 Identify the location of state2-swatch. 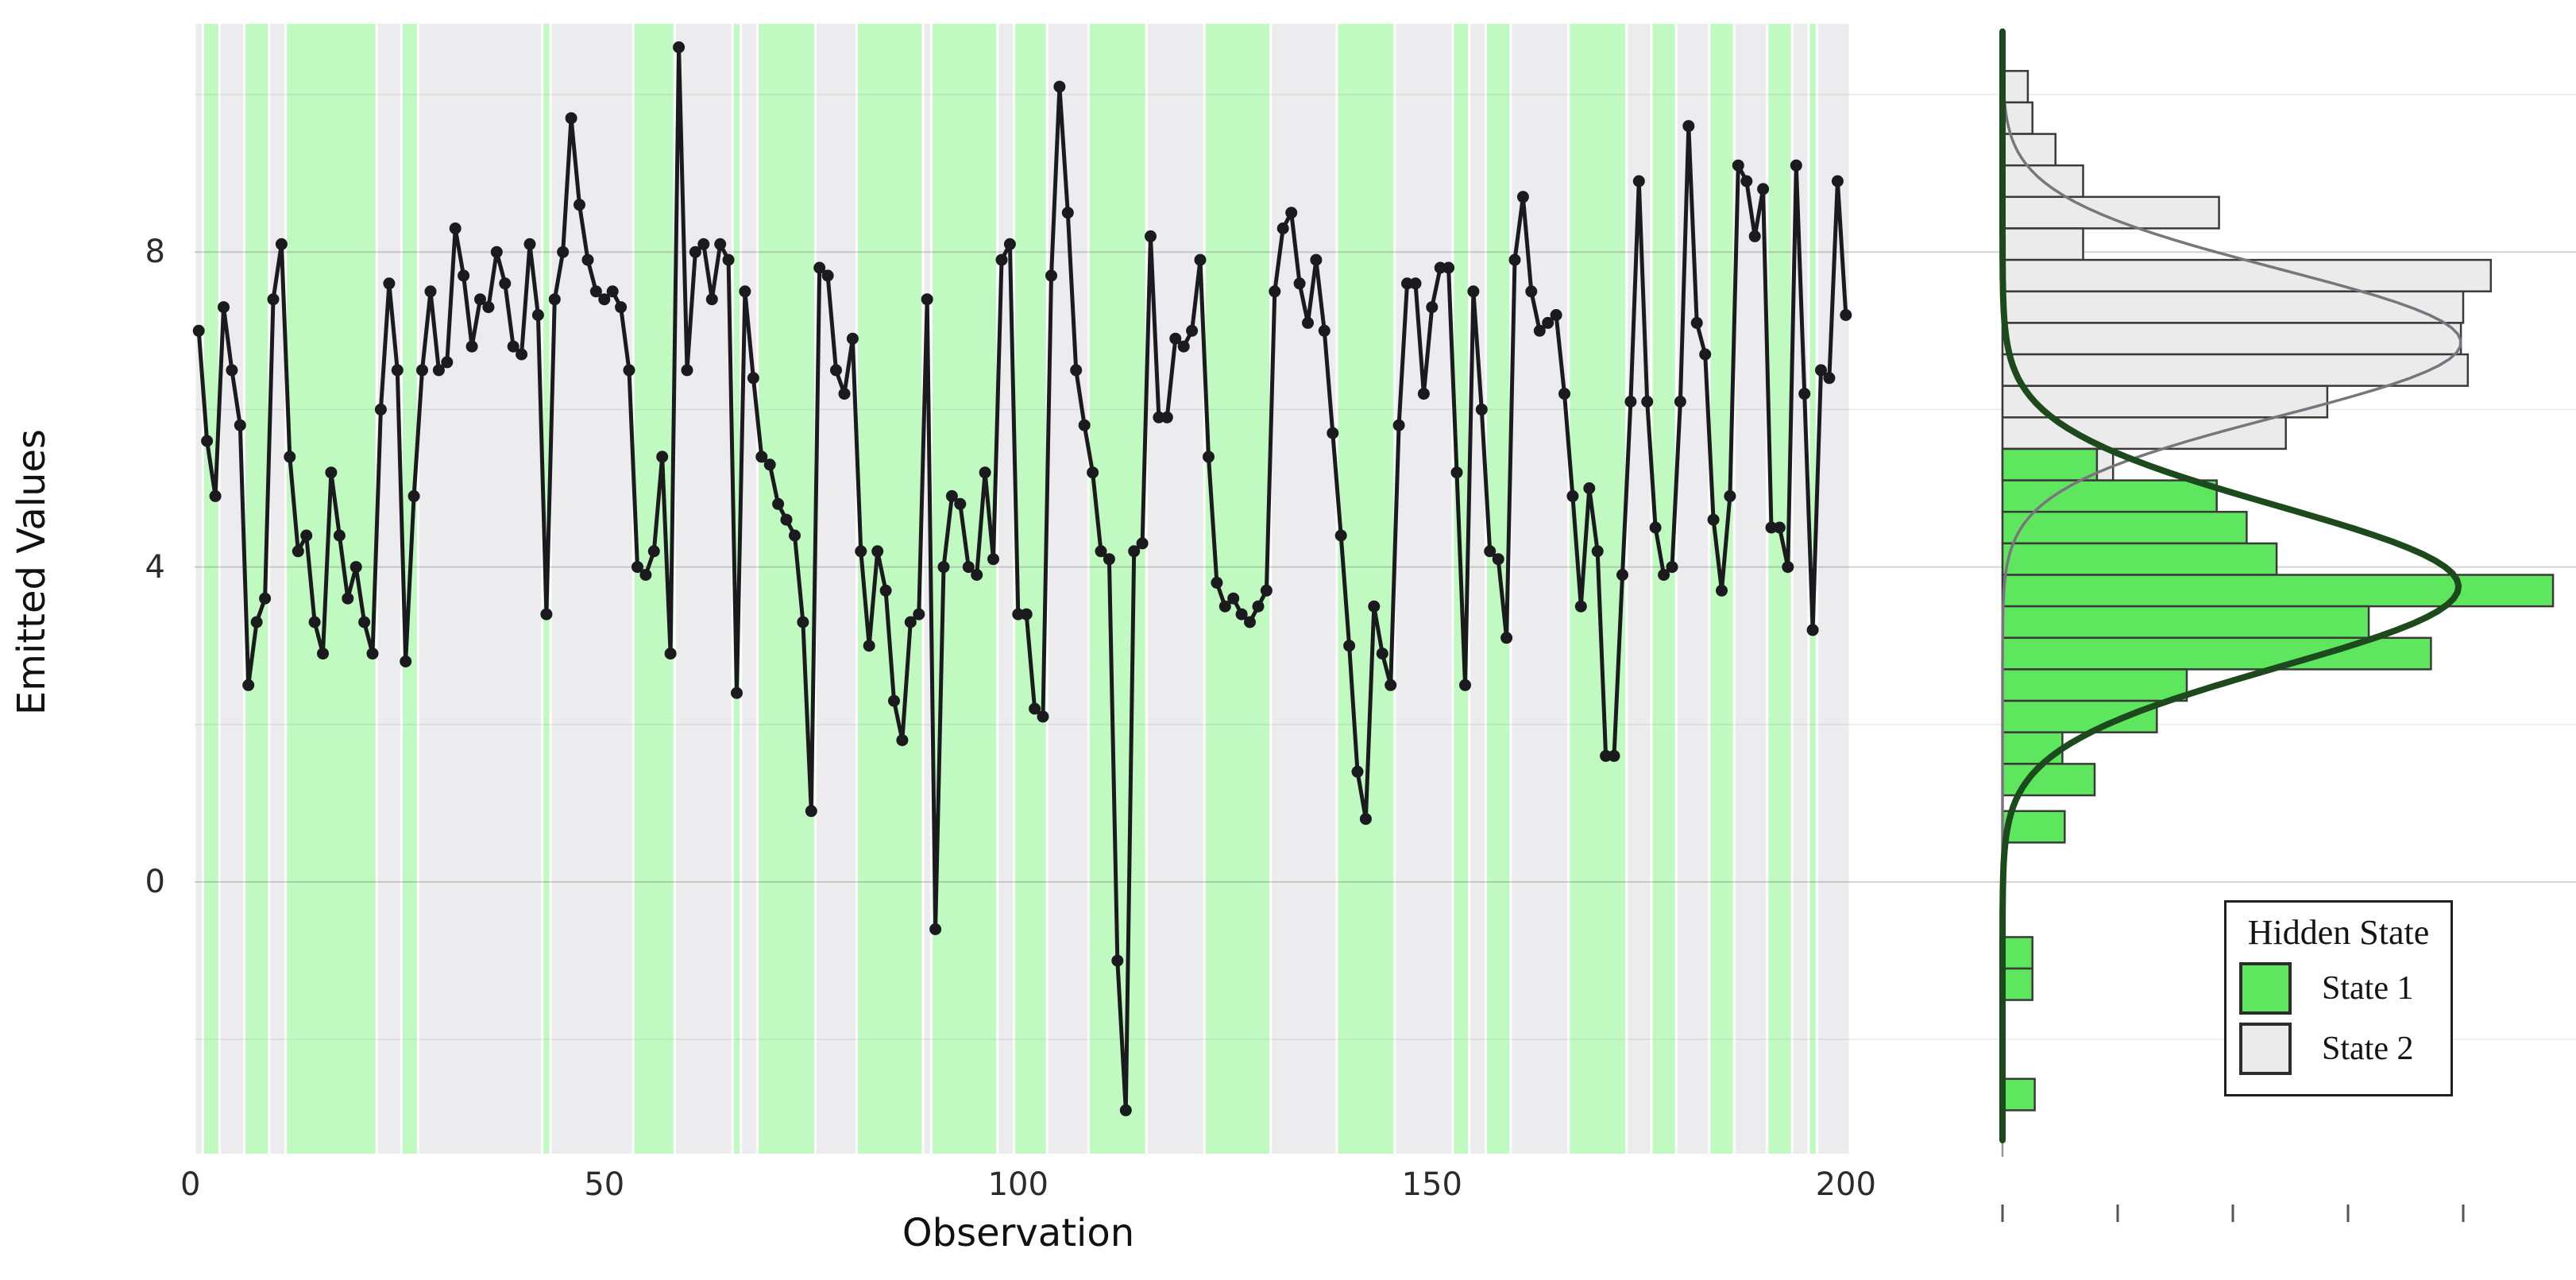
(2265, 1049).